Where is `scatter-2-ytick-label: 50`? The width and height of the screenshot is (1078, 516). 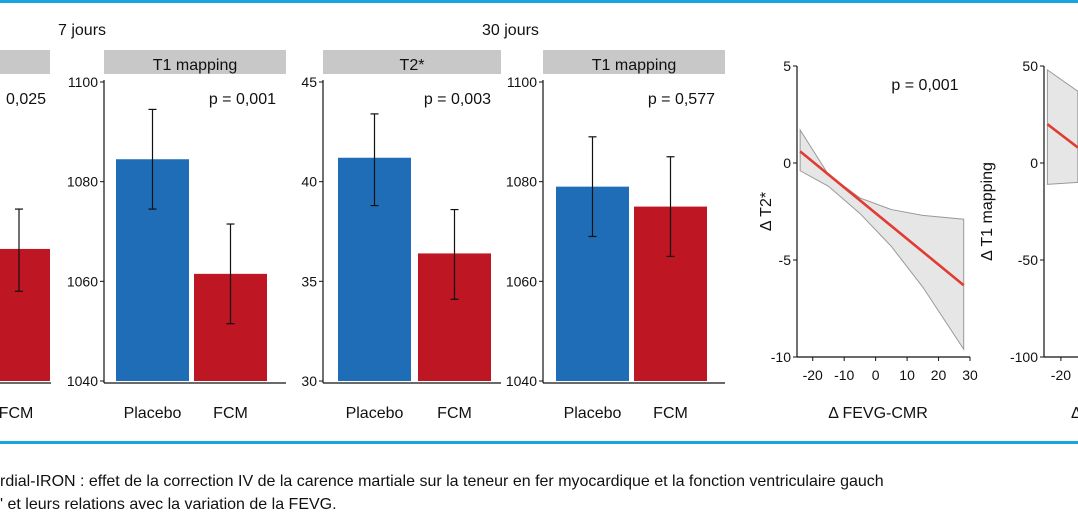 scatter-2-ytick-label: 50 is located at coordinates (1030, 66).